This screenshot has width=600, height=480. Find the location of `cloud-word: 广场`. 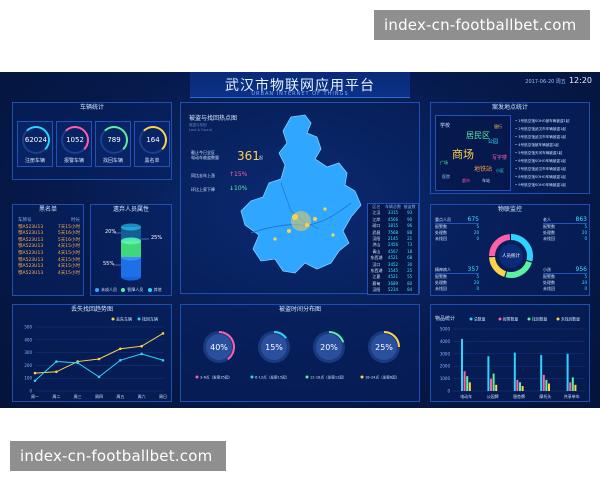

cloud-word: 广场 is located at coordinates (444, 162).